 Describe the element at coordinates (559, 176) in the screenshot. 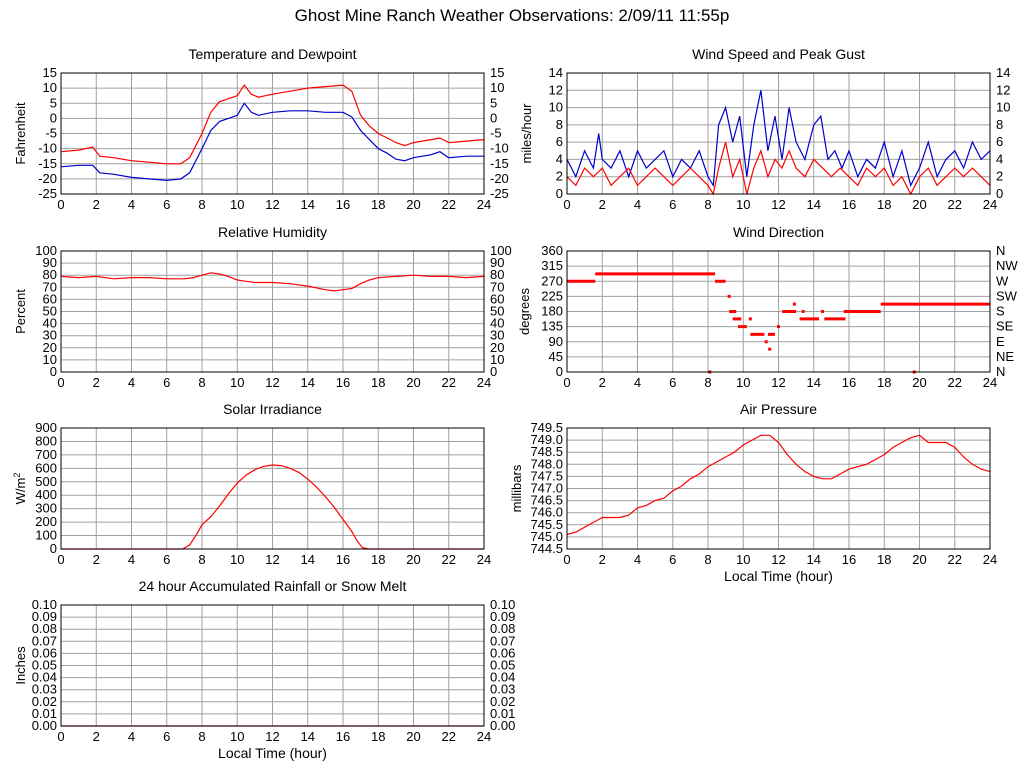

I see `y-tick-label: 2` at that location.